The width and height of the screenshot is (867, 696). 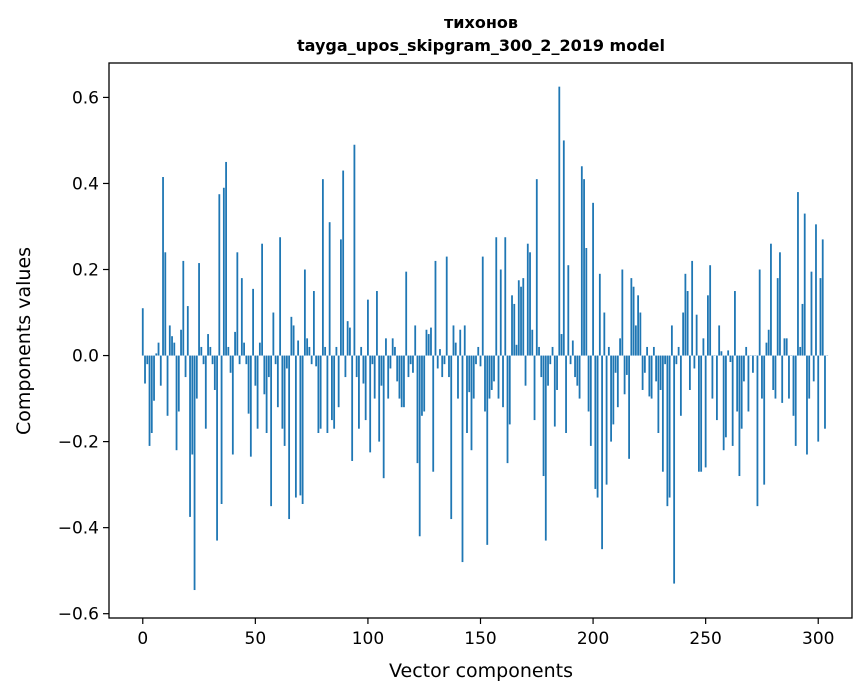 I want to click on x-tick-label: 50, so click(x=256, y=639).